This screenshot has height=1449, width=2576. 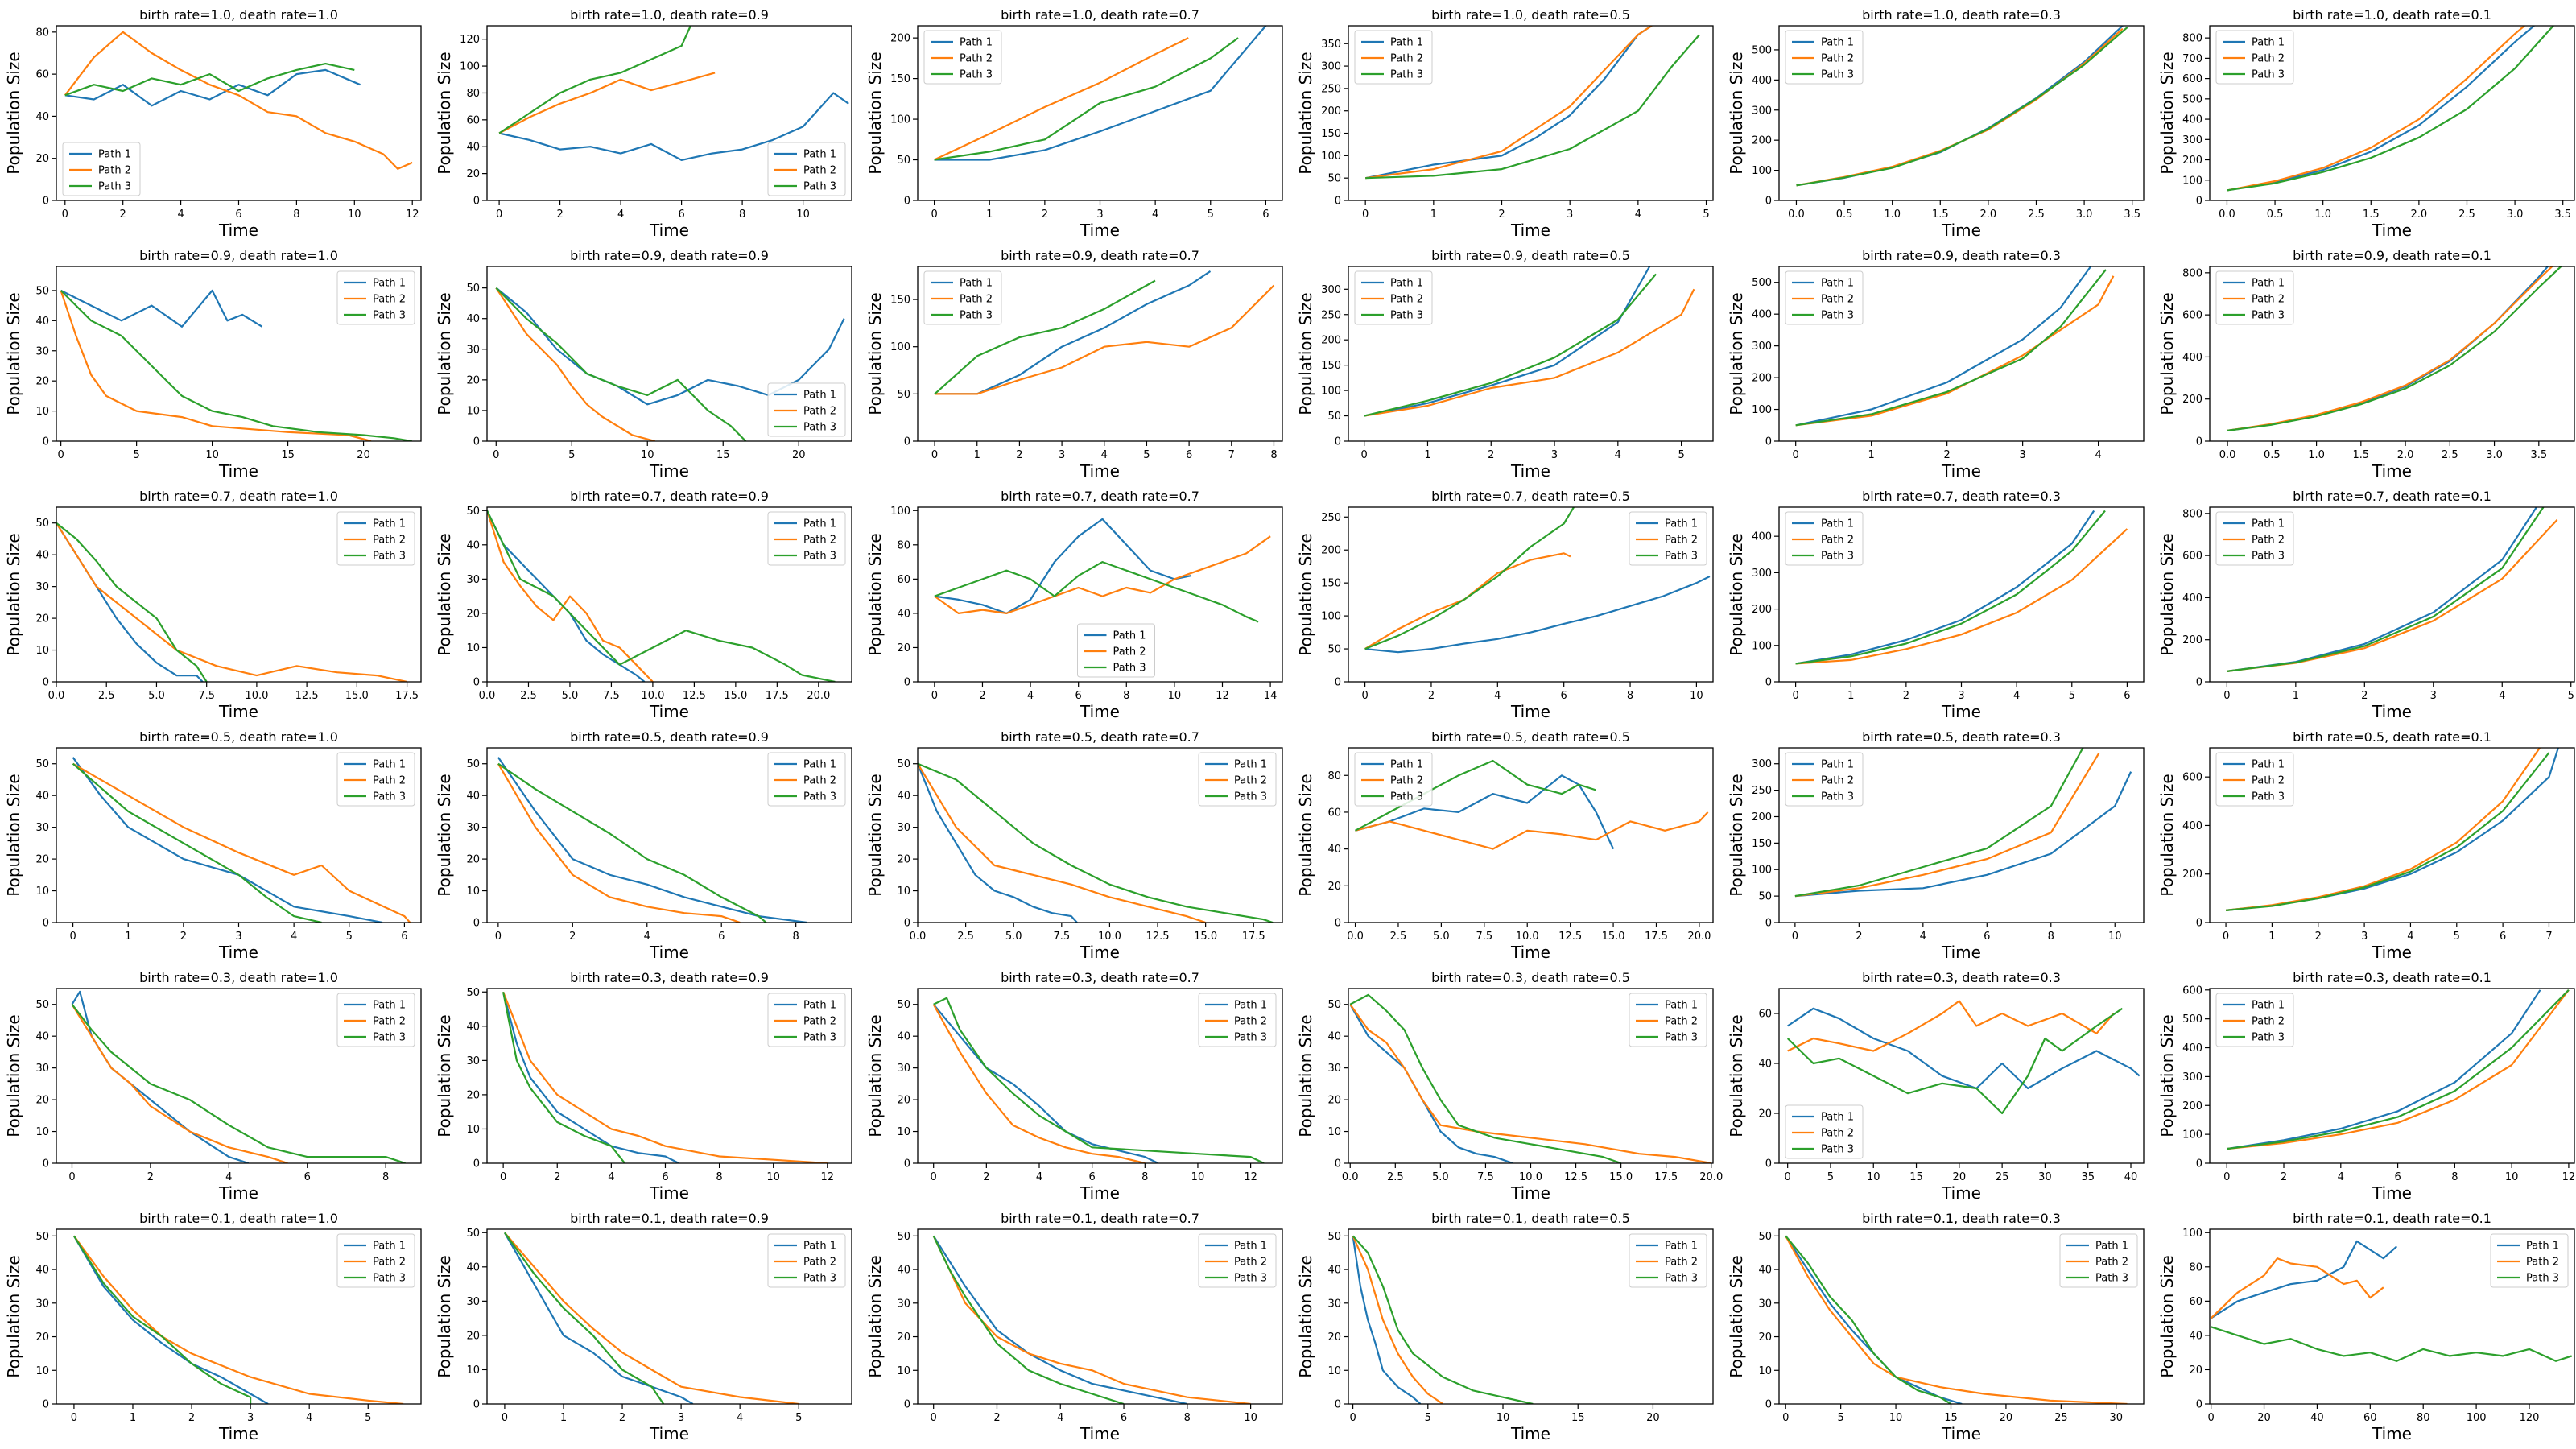 What do you see at coordinates (473, 648) in the screenshot?
I see `y-tick-label: 10` at bounding box center [473, 648].